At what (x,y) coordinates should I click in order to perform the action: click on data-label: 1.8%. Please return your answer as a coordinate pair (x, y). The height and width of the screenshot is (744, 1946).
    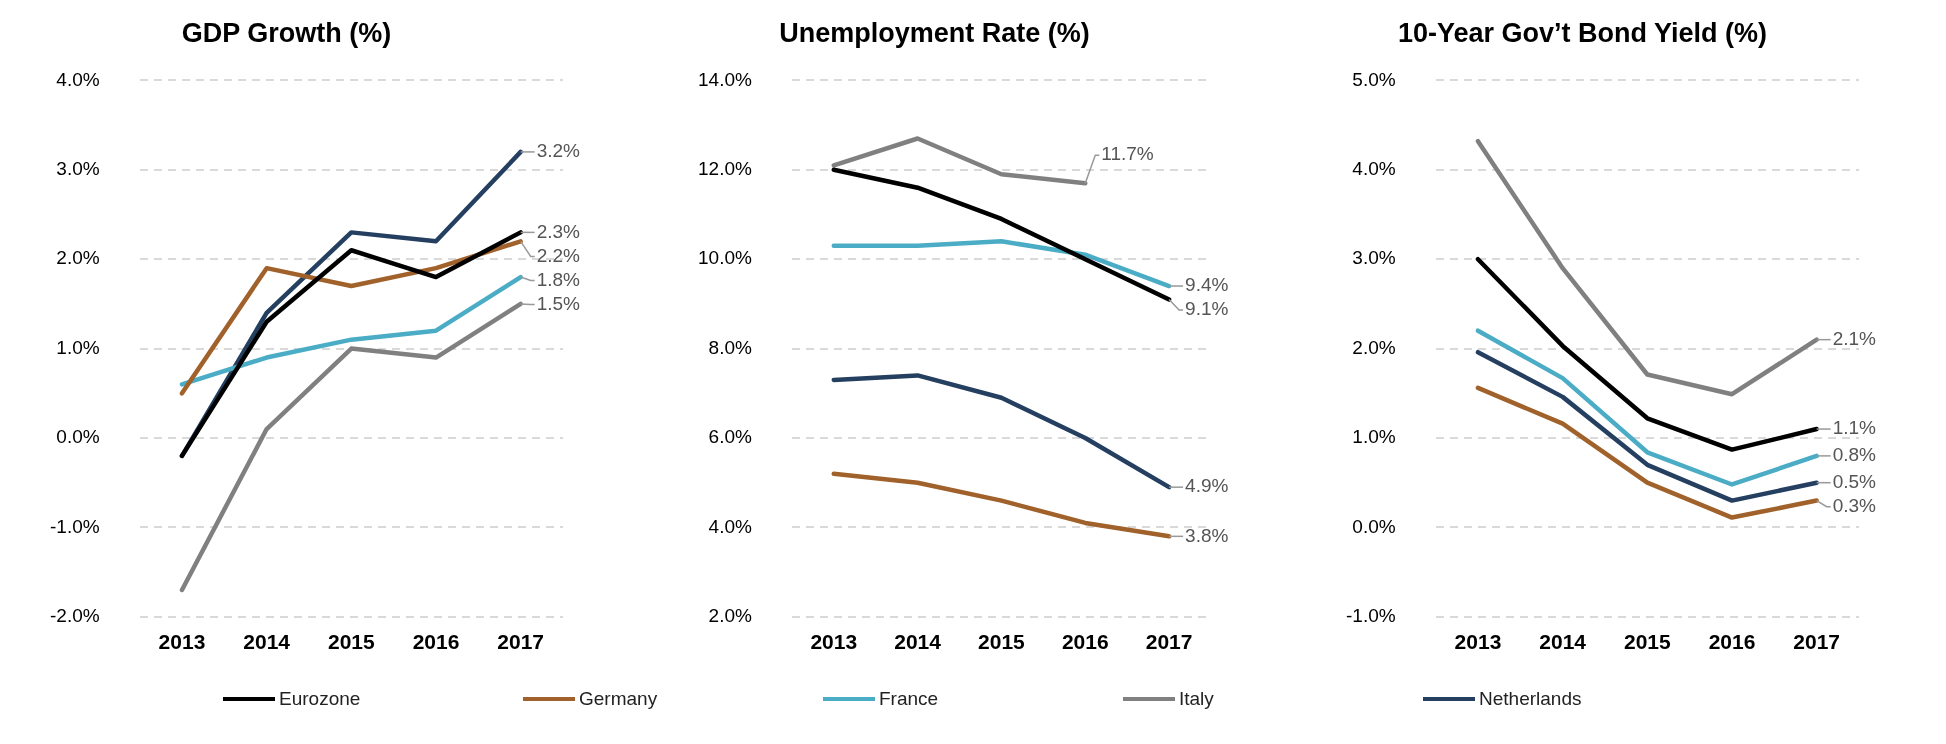
    Looking at the image, I should click on (558, 279).